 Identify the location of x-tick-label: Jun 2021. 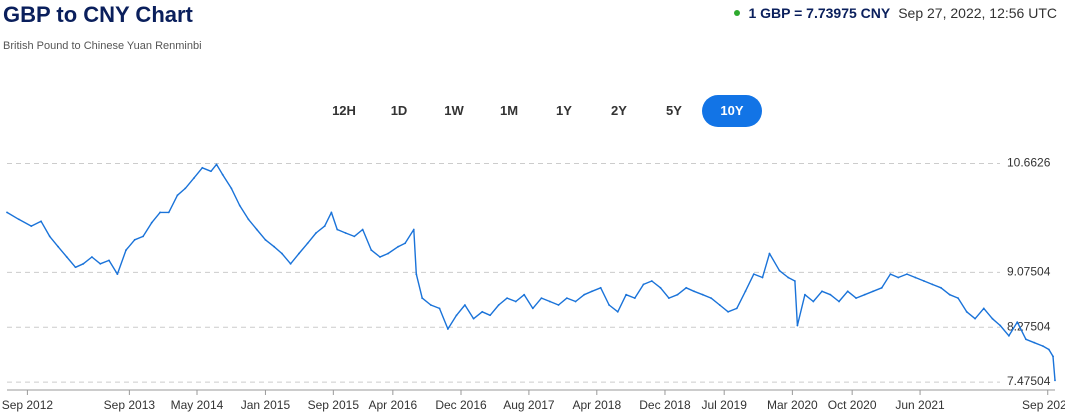
(920, 405).